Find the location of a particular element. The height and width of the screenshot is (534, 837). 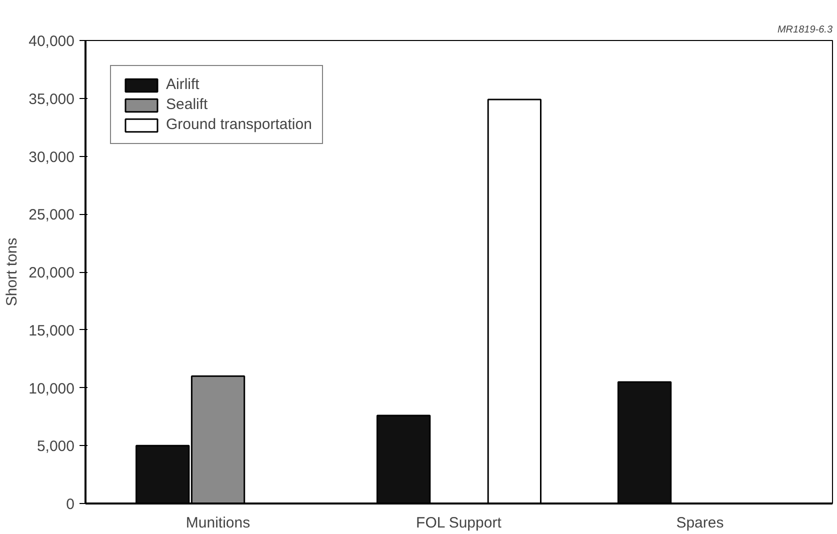

y-tick-label: 5,000 is located at coordinates (55, 447).